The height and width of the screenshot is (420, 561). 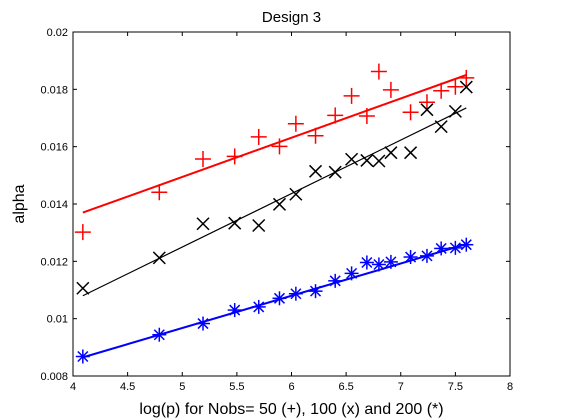 What do you see at coordinates (455, 387) in the screenshot?
I see `x-tick-label: 7.5` at bounding box center [455, 387].